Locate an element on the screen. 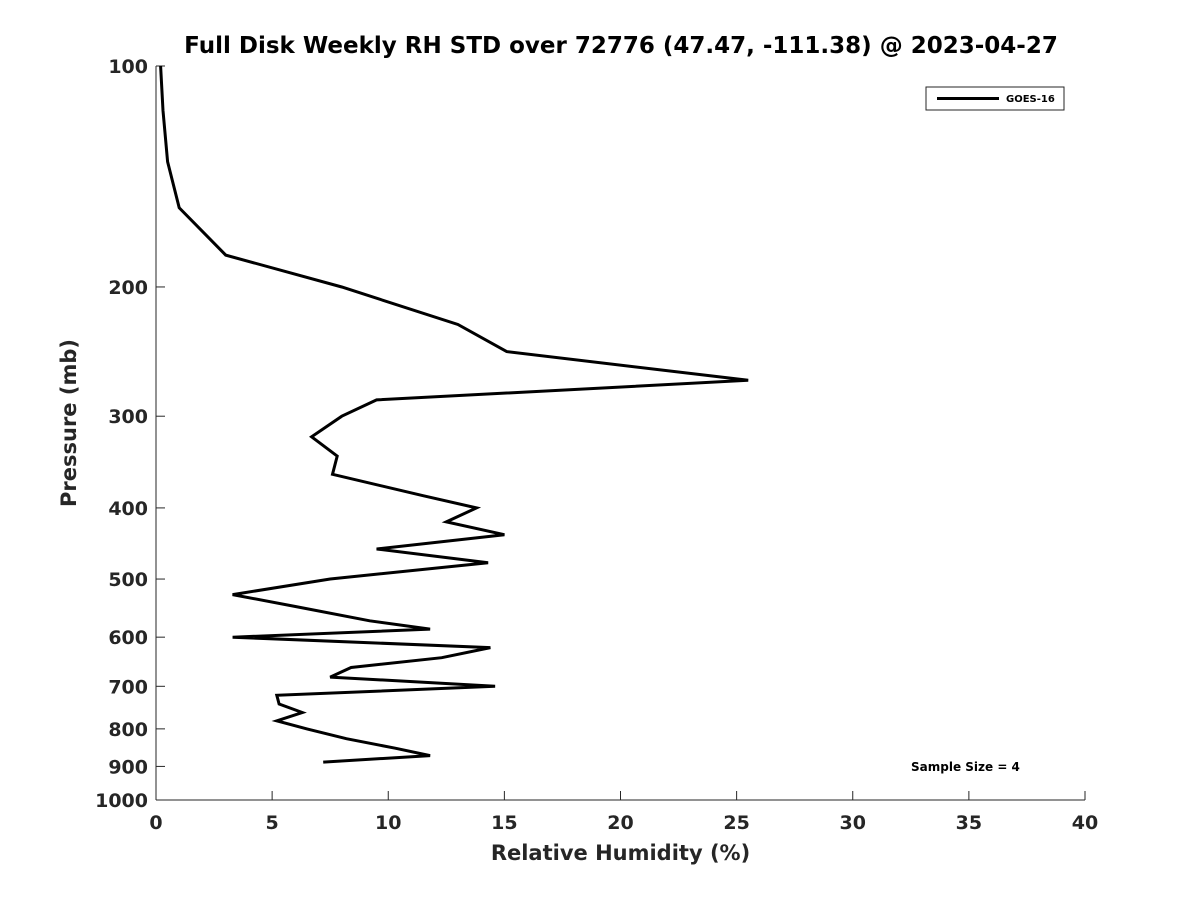 This screenshot has height=900, width=1200. y-tick-label: 900 is located at coordinates (128, 767).